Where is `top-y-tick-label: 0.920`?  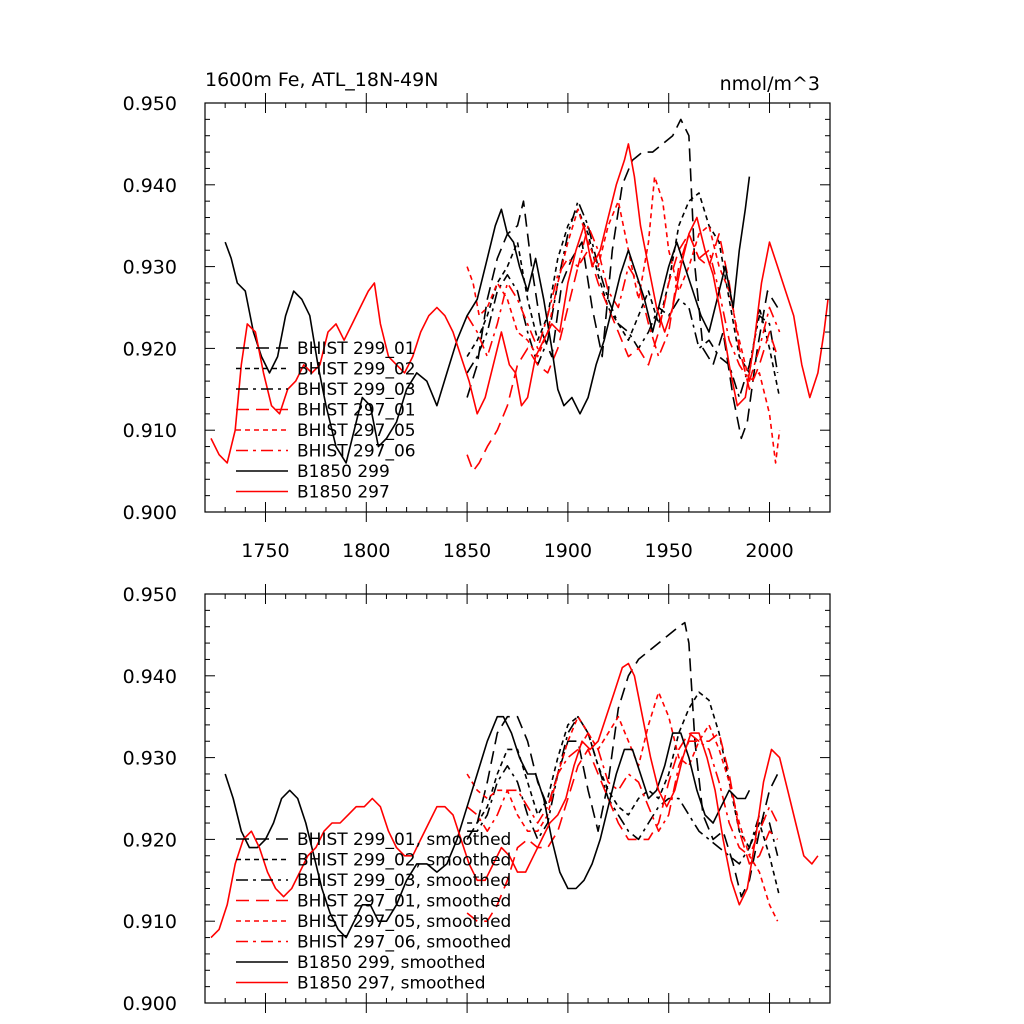 top-y-tick-label: 0.920 is located at coordinates (150, 349).